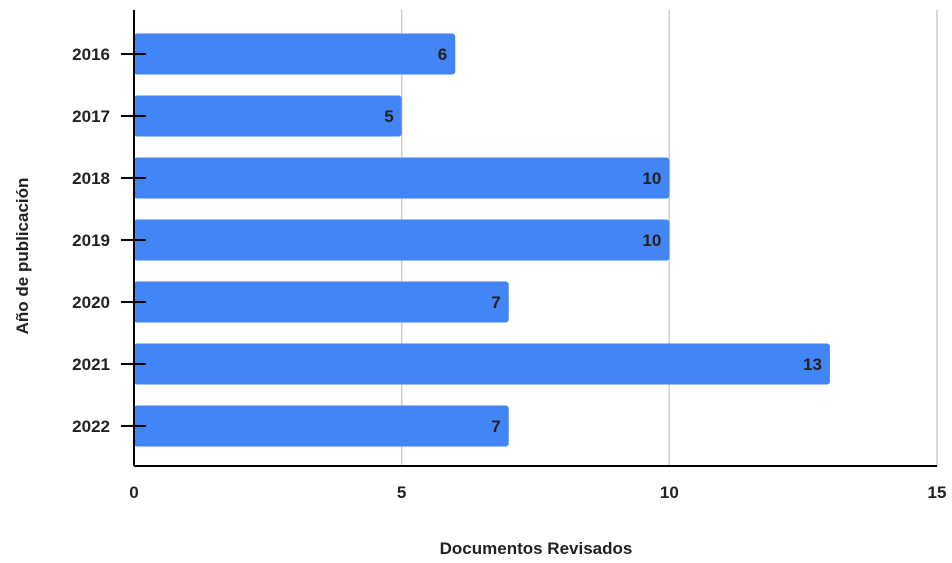  I want to click on bar-2016, so click(295, 54).